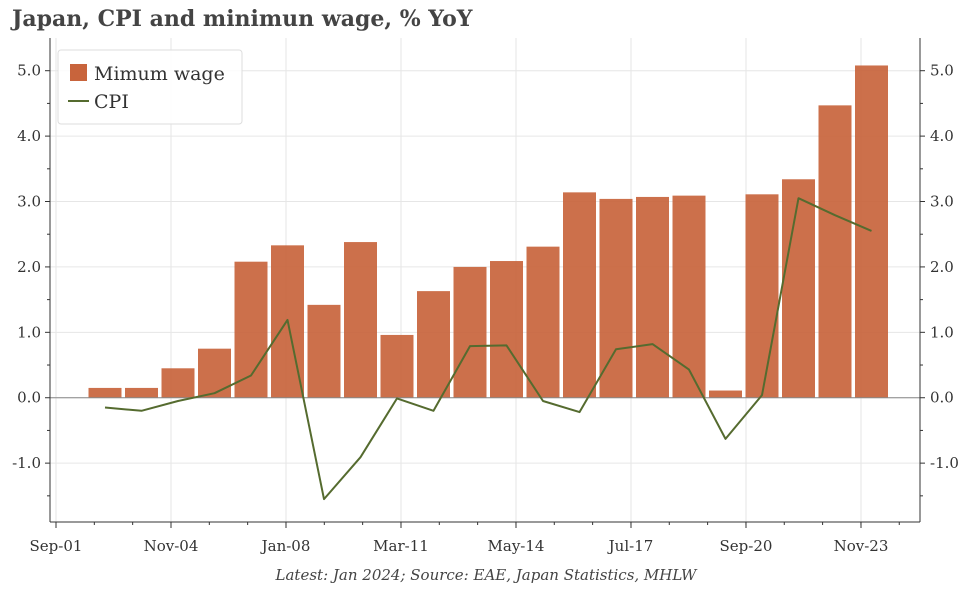  Describe the element at coordinates (29, 267) in the screenshot. I see `y-tick-label-left: 2.0` at that location.